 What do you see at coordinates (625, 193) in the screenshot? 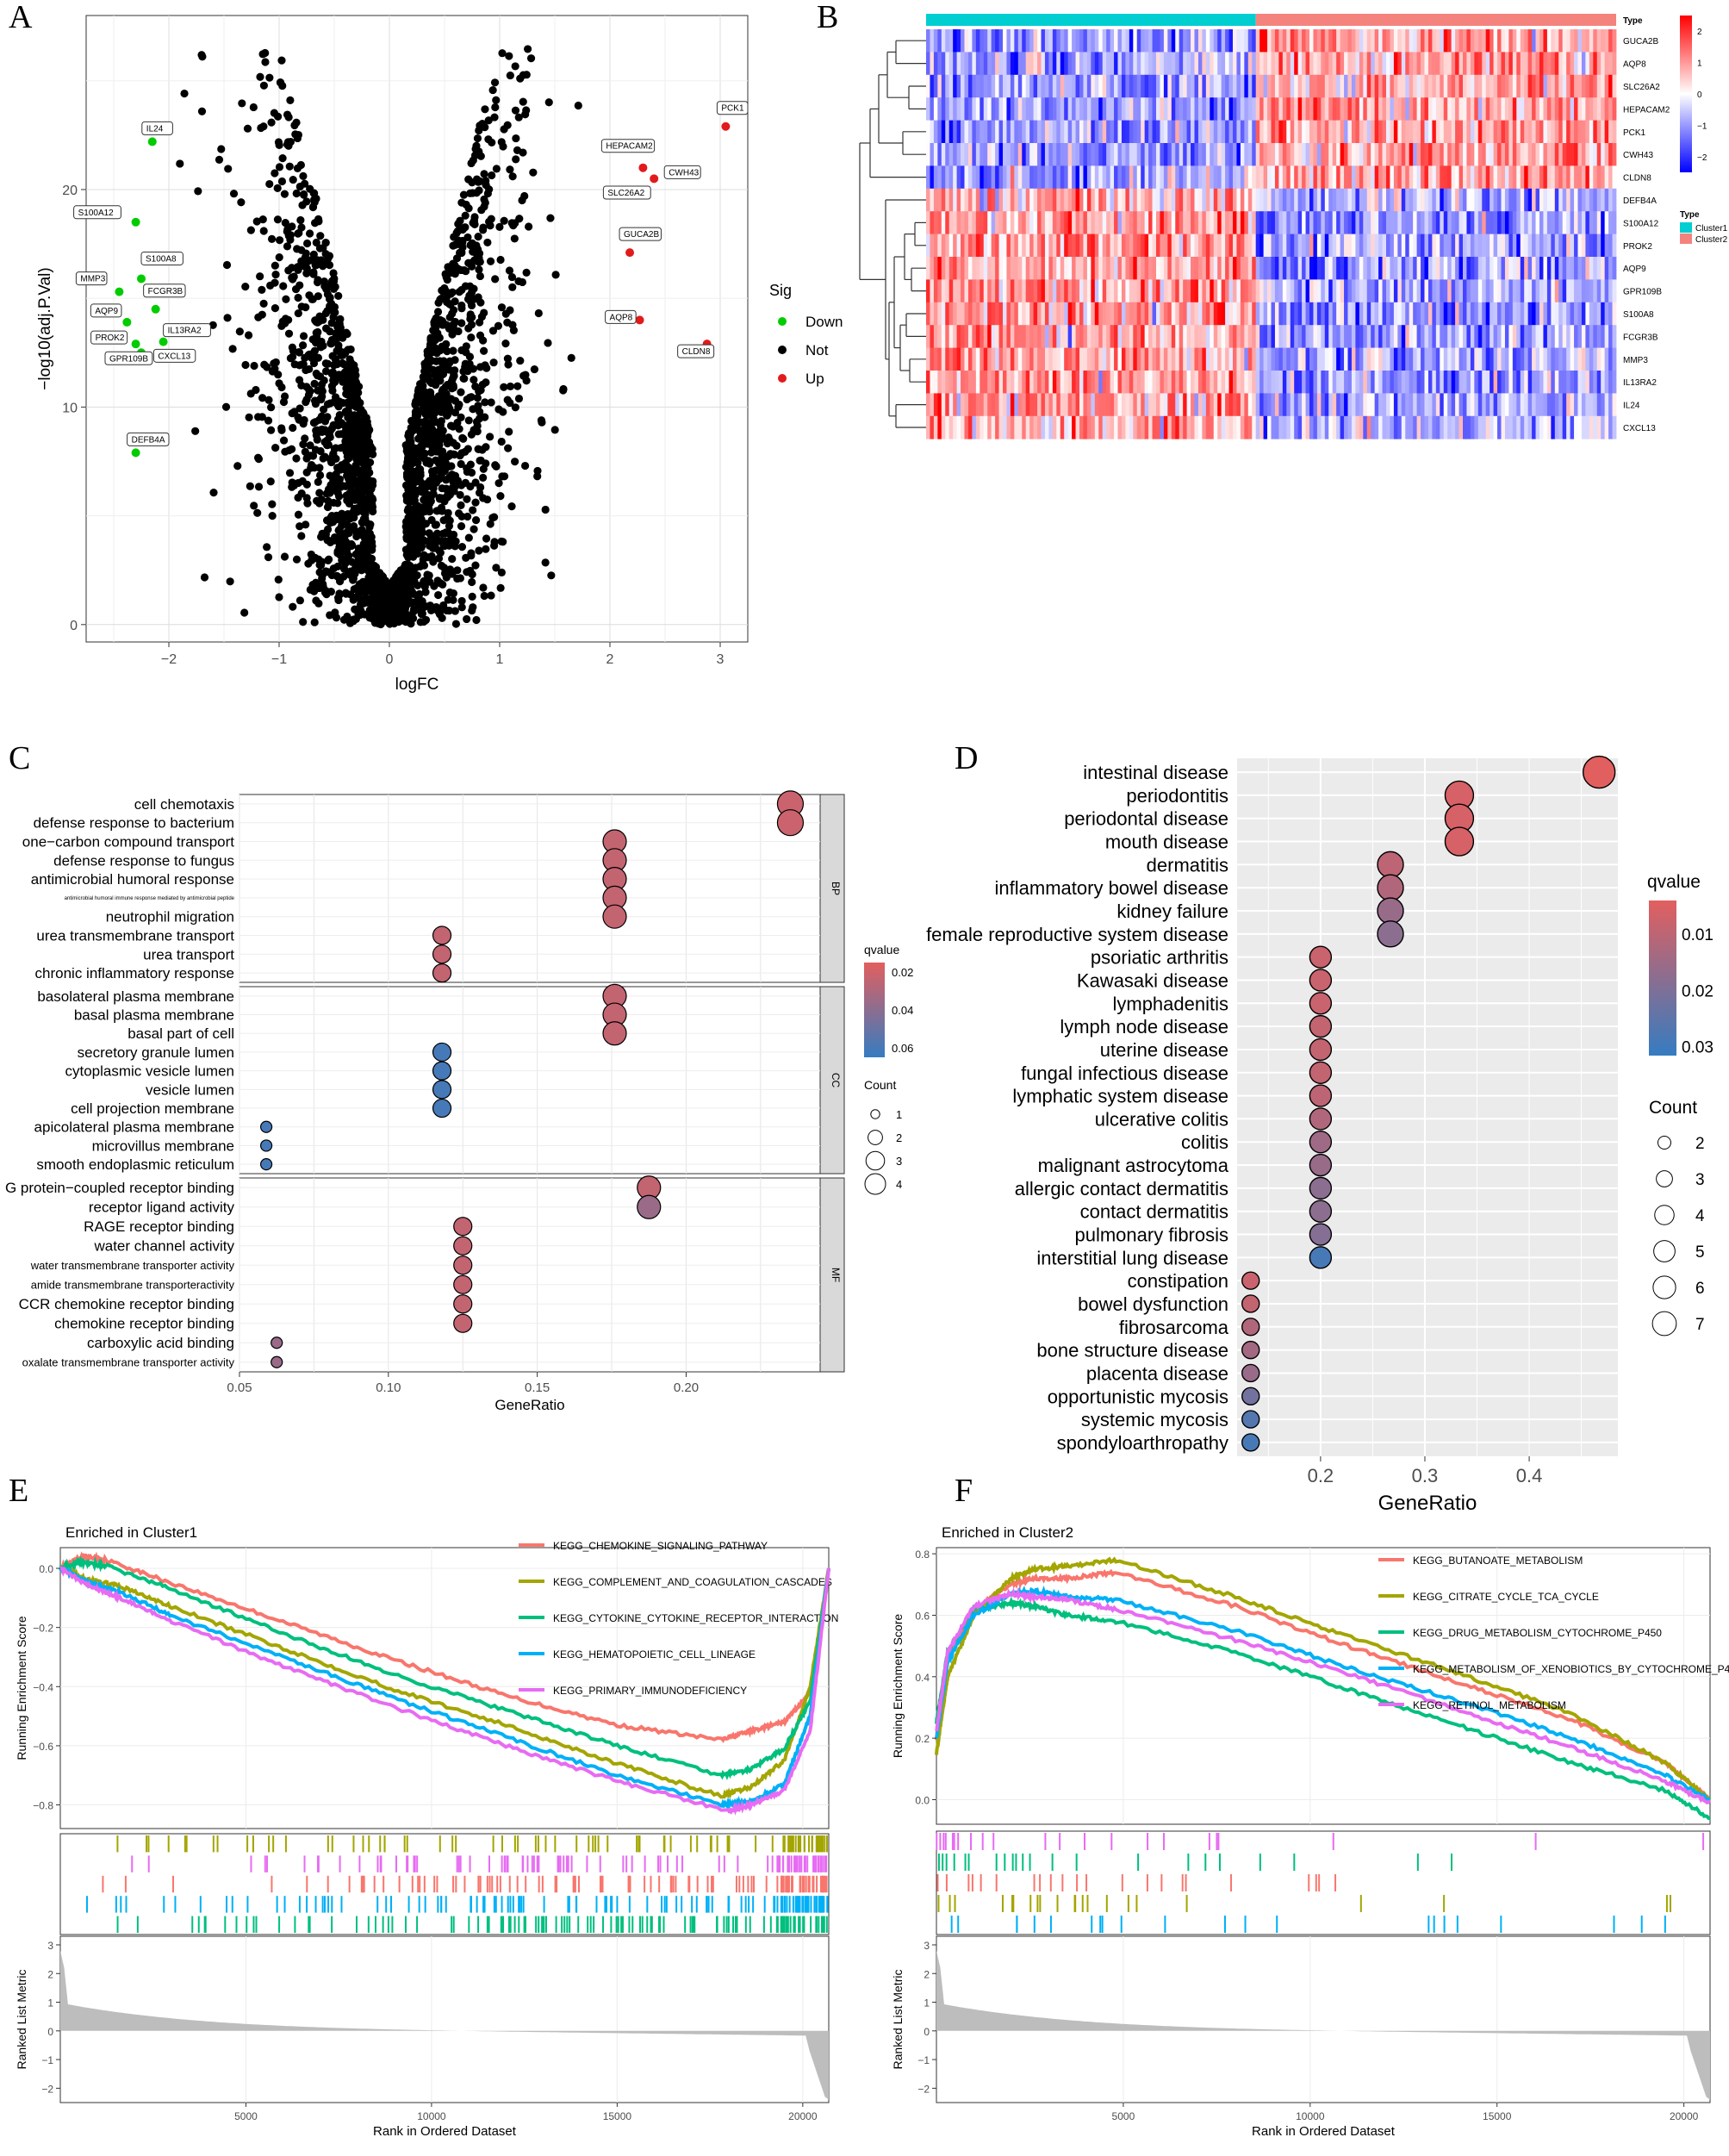
I see `point-label: SLC26A2` at bounding box center [625, 193].